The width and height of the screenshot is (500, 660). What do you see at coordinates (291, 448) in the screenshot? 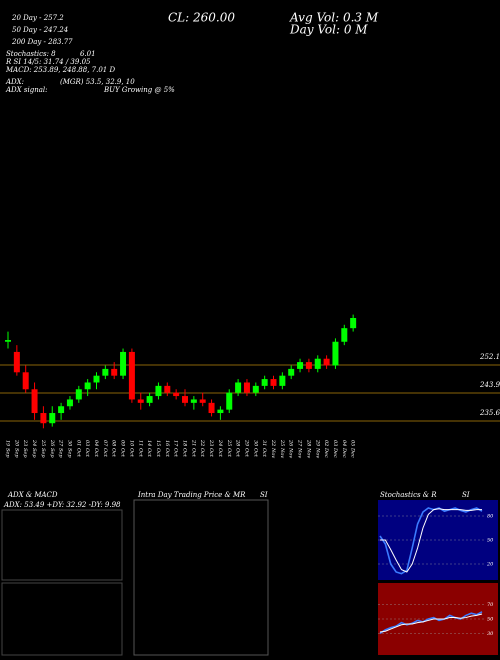
I see `x-tick-label: 26 Nov` at bounding box center [291, 448].